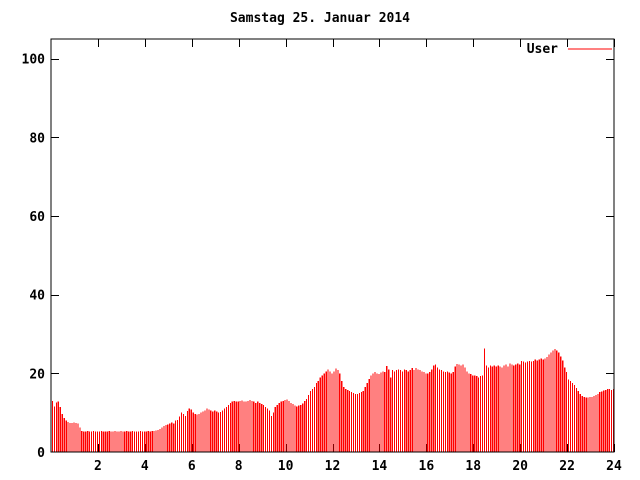  Describe the element at coordinates (286, 466) in the screenshot. I see `tick-label: 10` at that location.